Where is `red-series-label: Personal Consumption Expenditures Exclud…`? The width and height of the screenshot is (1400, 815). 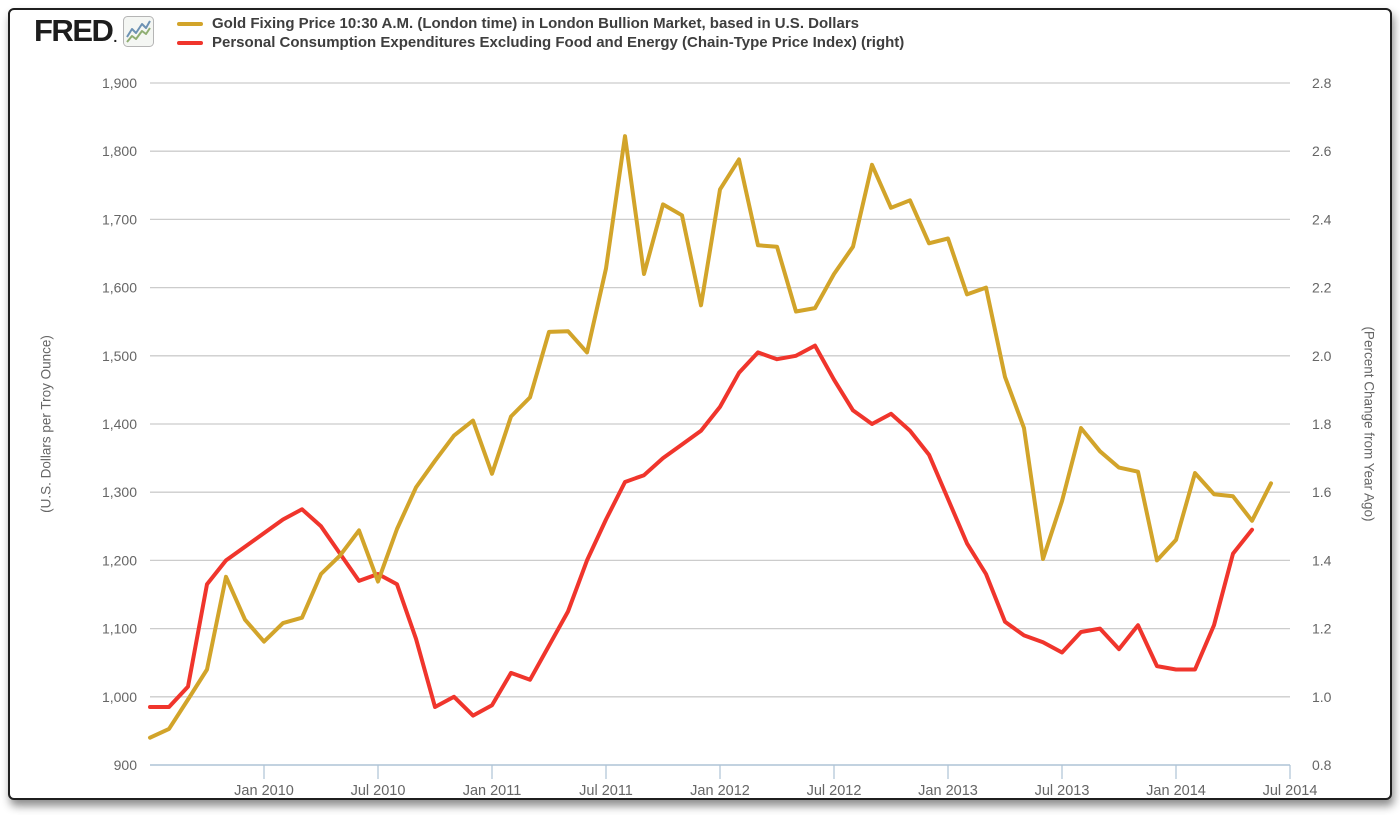 red-series-label: Personal Consumption Expenditures Exclud… is located at coordinates (558, 42).